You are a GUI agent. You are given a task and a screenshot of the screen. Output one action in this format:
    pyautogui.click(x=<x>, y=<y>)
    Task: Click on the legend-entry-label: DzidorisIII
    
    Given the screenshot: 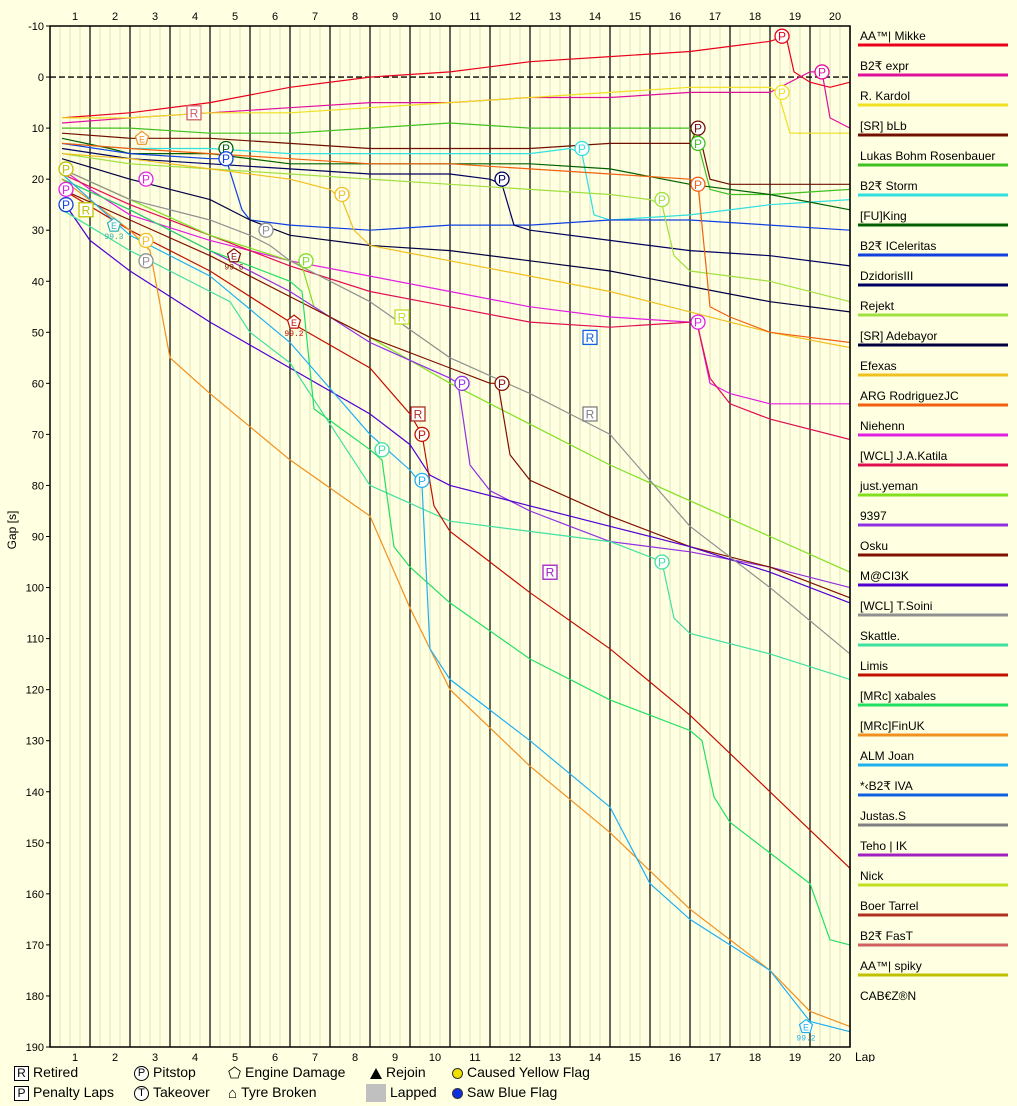 What is the action you would take?
    pyautogui.click(x=886, y=276)
    